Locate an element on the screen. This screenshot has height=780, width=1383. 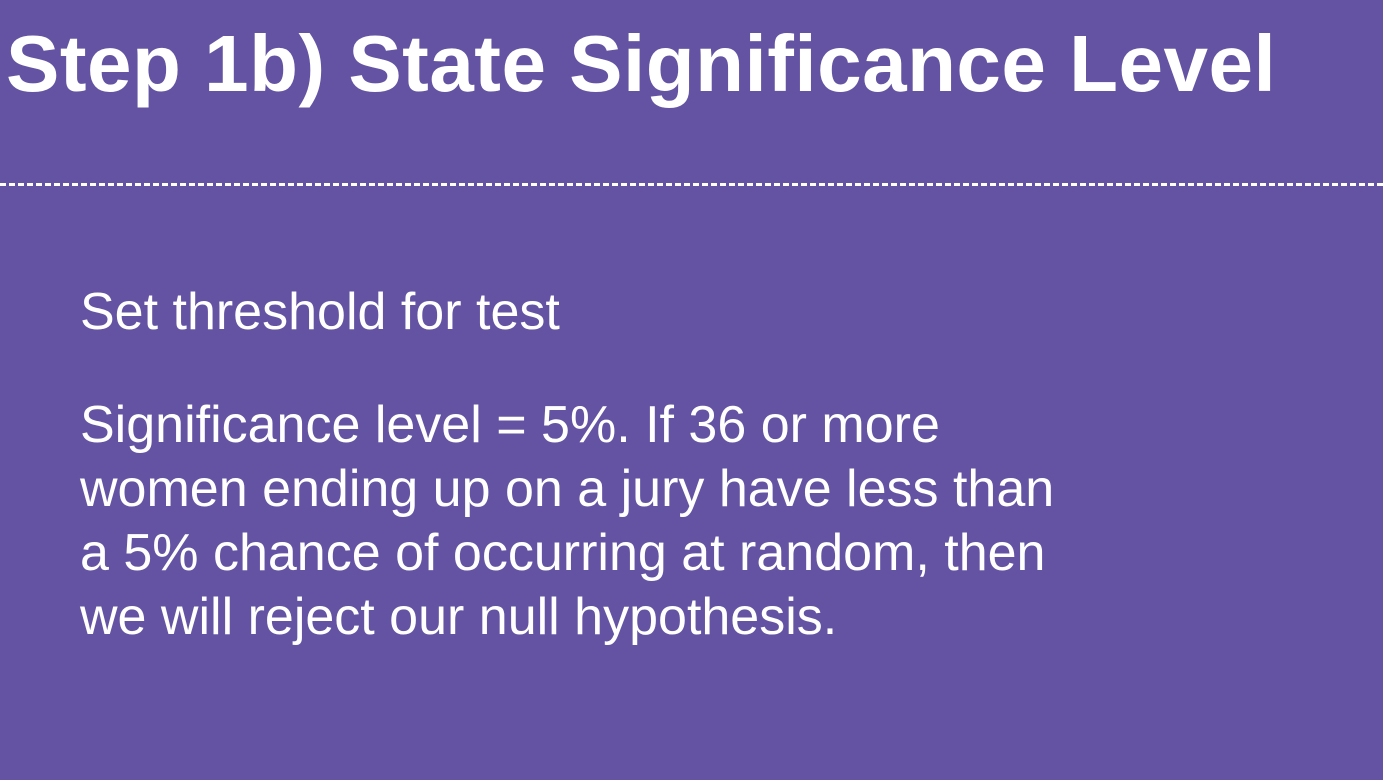
paragraph-line: we will reject our null hypothesis. is located at coordinates (459, 616).